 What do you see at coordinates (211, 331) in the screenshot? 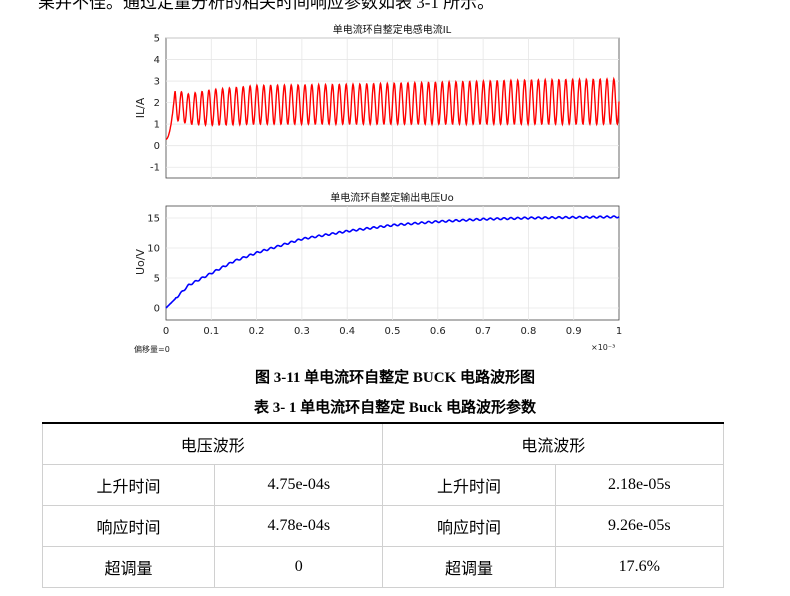
I see `x-tick-label: 0.1` at bounding box center [211, 331].